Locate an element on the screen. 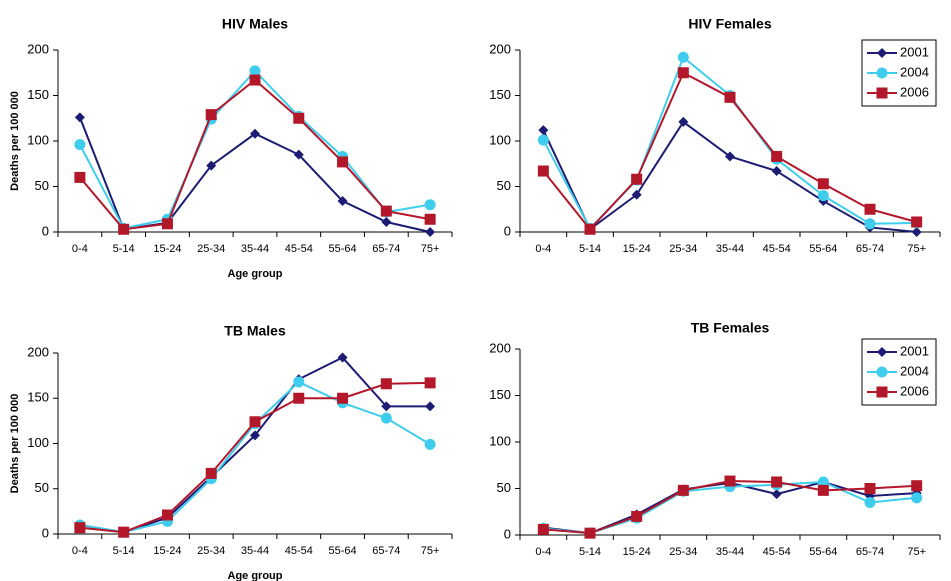  y-axis-label: Deaths per 100 000 is located at coordinates (15, 444).